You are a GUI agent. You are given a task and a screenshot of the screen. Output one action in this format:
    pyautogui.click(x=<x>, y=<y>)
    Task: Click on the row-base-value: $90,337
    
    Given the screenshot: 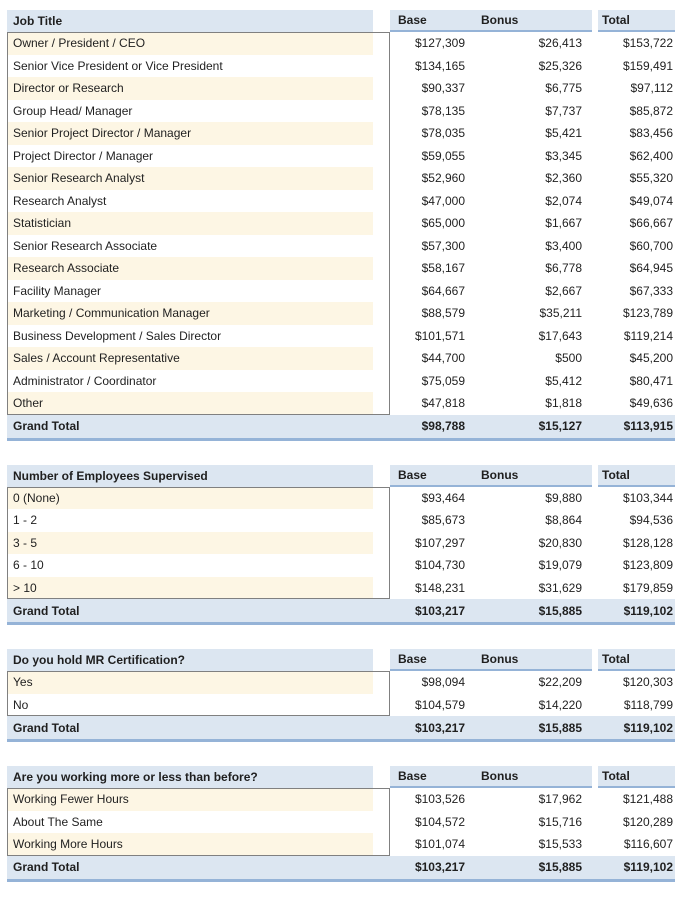 What is the action you would take?
    pyautogui.click(x=443, y=88)
    